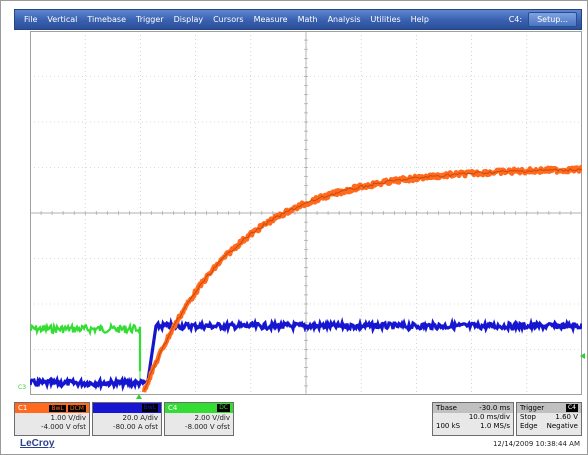 This screenshot has width=588, height=455. Describe the element at coordinates (207, 427) in the screenshot. I see `c4-offset: -8.000 V ofst` at that location.